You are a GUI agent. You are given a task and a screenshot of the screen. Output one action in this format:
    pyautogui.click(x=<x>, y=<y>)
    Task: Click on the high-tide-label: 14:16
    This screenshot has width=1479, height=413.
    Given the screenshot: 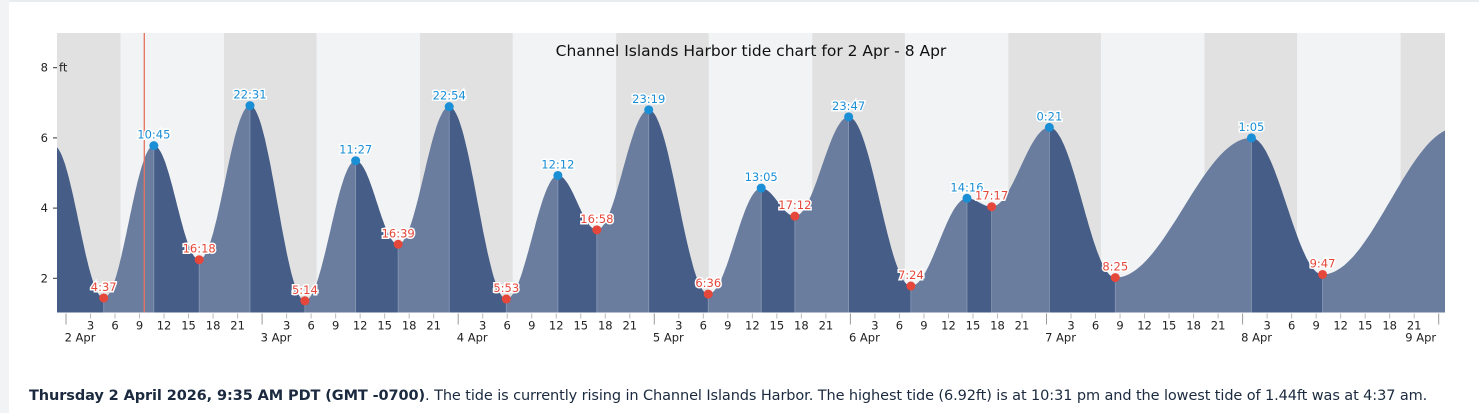 What is the action you would take?
    pyautogui.click(x=966, y=187)
    